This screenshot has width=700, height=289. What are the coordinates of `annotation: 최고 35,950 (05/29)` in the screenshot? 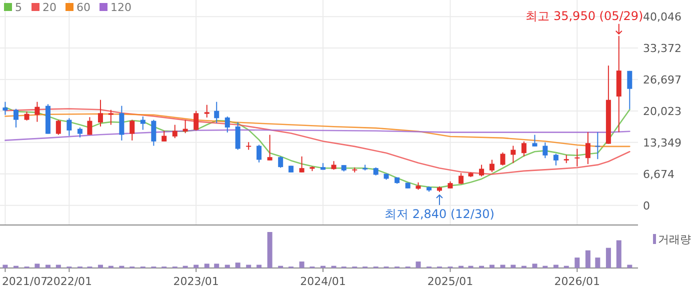 It's located at (585, 15).